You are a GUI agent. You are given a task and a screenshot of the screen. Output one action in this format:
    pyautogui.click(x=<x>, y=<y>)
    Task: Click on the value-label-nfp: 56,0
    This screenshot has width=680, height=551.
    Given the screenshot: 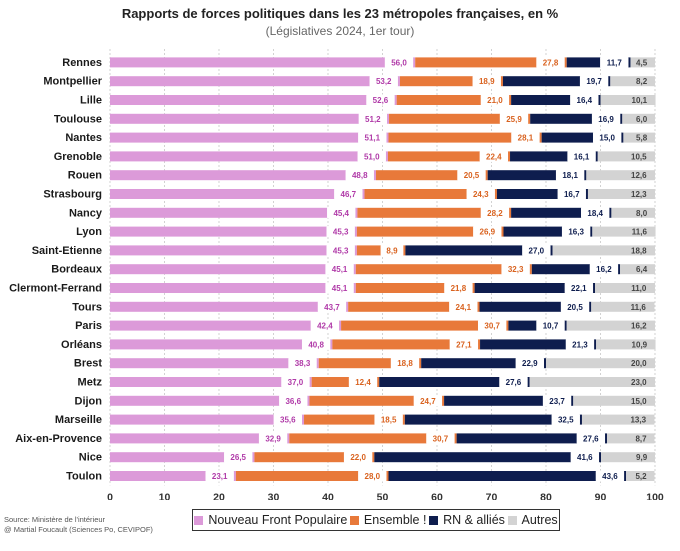 What is the action you would take?
    pyautogui.click(x=399, y=62)
    